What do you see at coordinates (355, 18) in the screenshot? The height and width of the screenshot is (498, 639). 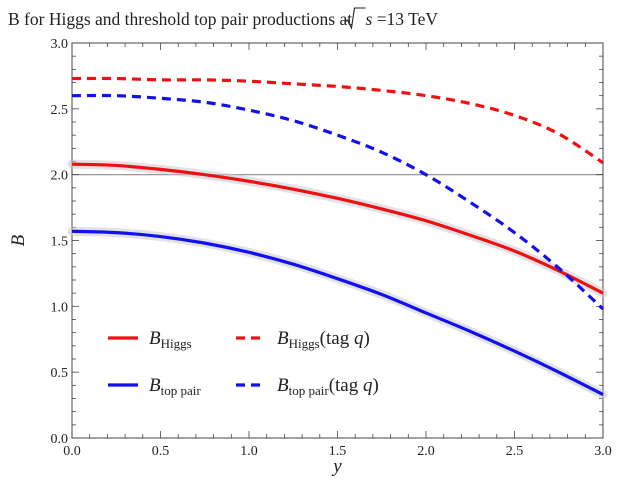 I see `sqrt-sign` at bounding box center [355, 18].